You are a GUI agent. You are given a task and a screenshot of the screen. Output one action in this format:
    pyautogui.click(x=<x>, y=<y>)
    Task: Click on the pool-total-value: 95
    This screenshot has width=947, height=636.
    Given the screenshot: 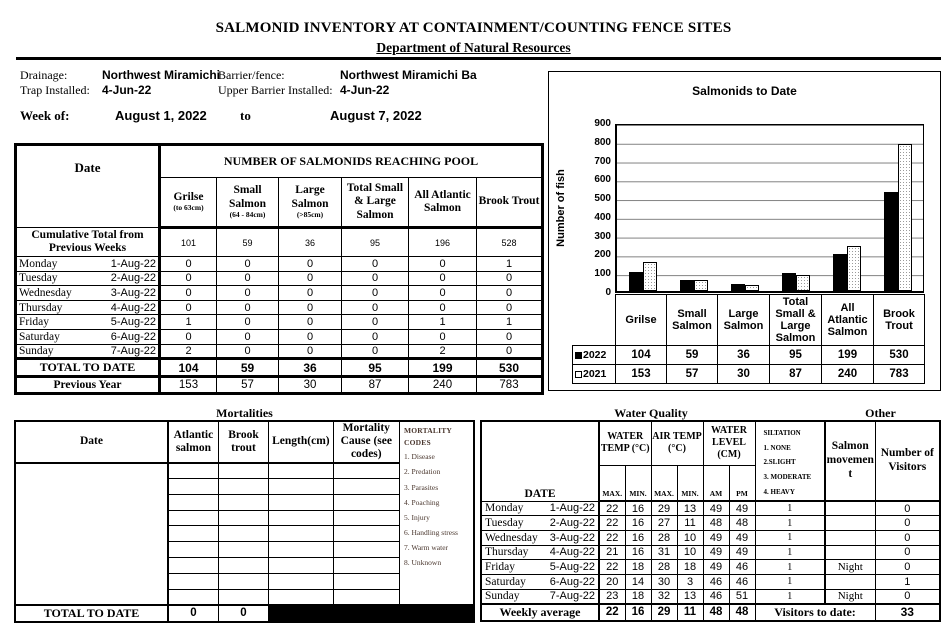 What is the action you would take?
    pyautogui.click(x=375, y=367)
    